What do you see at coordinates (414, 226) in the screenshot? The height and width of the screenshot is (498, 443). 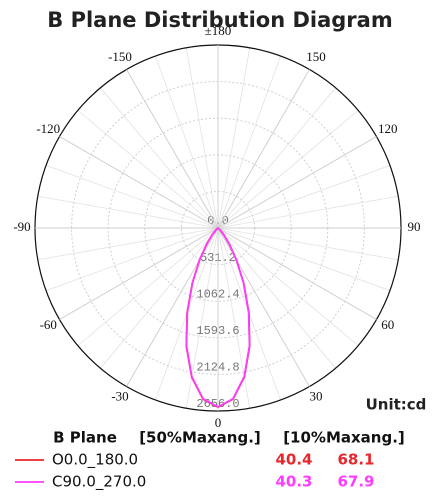 I see `theta-tick-label: 90` at bounding box center [414, 226].